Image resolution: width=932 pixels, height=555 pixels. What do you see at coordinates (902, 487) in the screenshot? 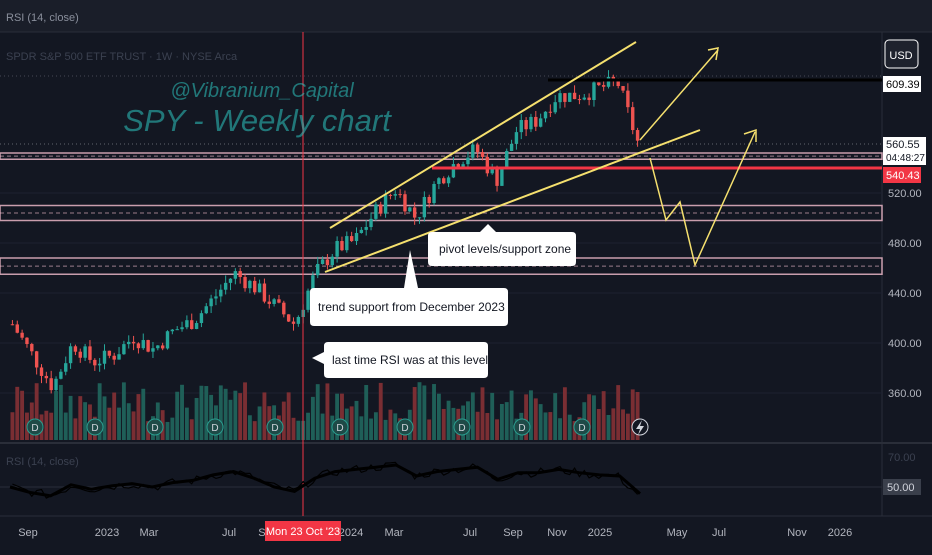
I see `rsi-level-badge` at bounding box center [902, 487].